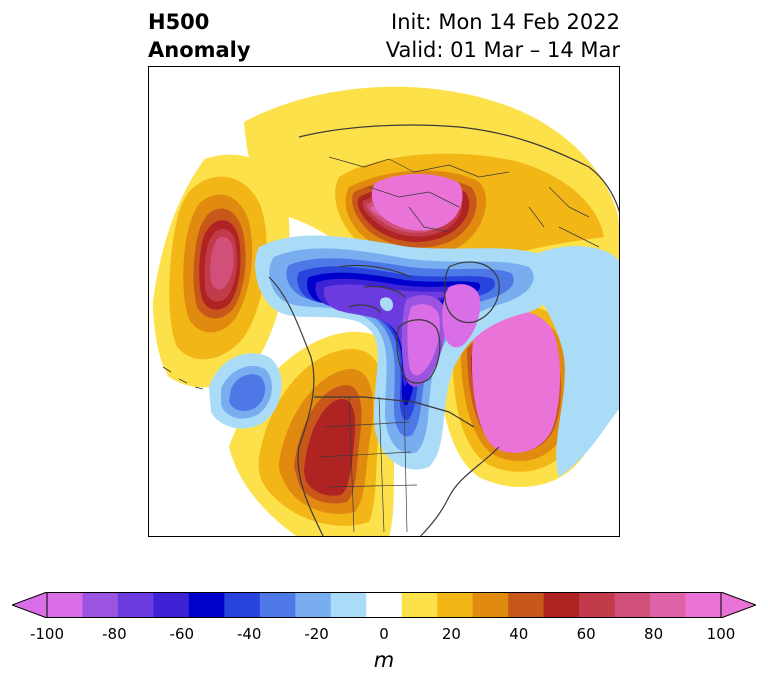 The height and width of the screenshot is (686, 768). What do you see at coordinates (384, 660) in the screenshot?
I see `colorbar-unit-label: m` at bounding box center [384, 660].